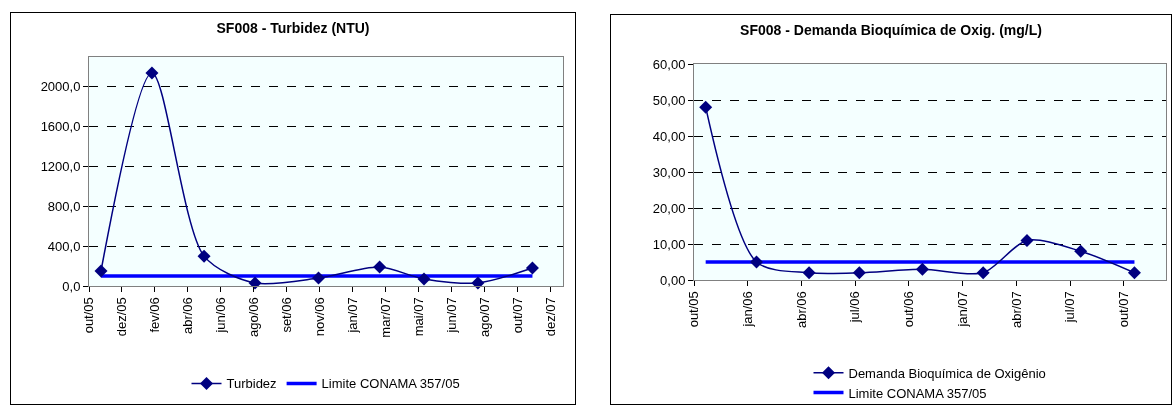 This screenshot has height=405, width=1173. I want to click on y-tick-label: 1600,0, so click(60, 127).